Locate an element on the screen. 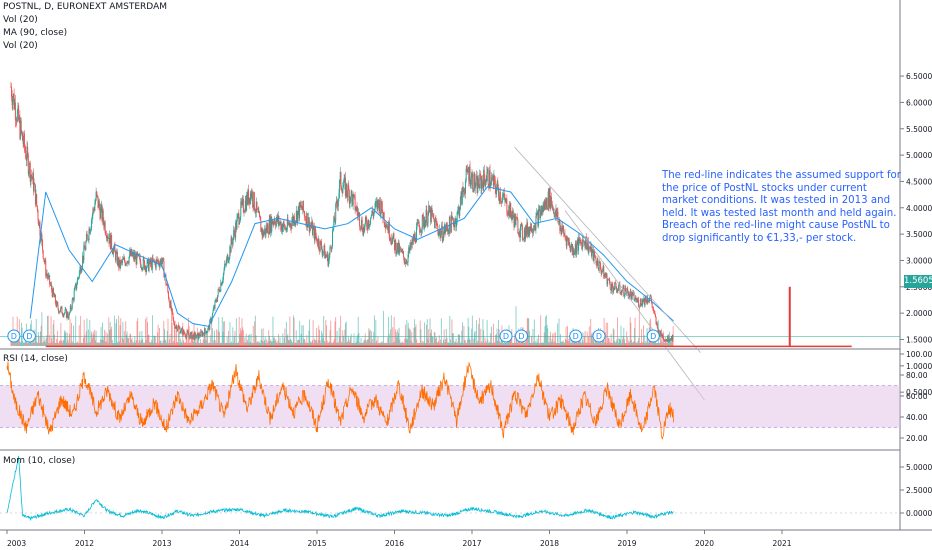  rsi-tick-label: 60.00 is located at coordinates (917, 396).